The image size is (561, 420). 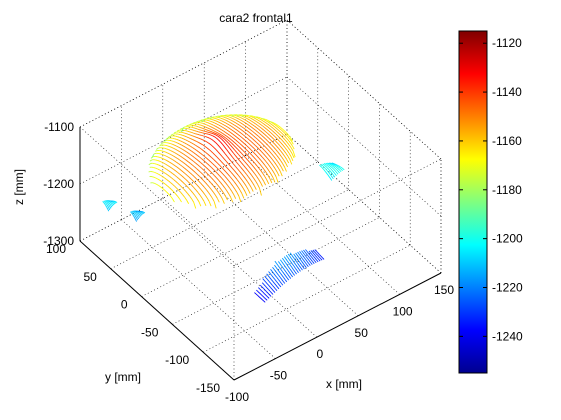 I want to click on x-axis-label: x [mm], so click(x=344, y=384).